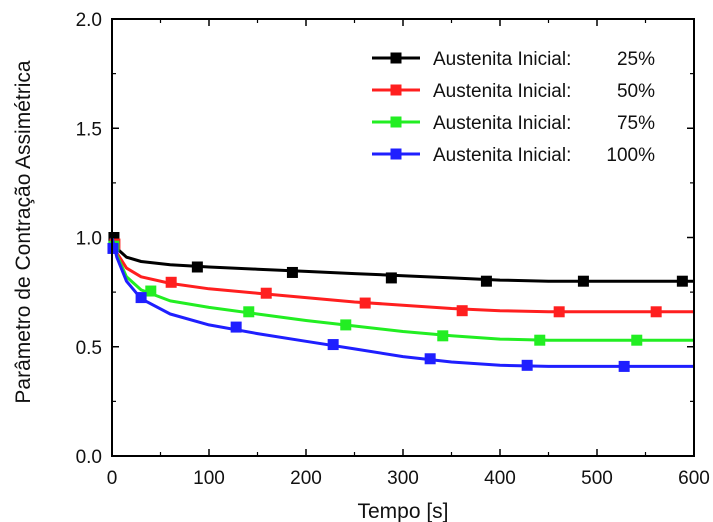 The height and width of the screenshot is (522, 713). I want to click on legend-item: Austenita Inicial: 50%, so click(513, 91).